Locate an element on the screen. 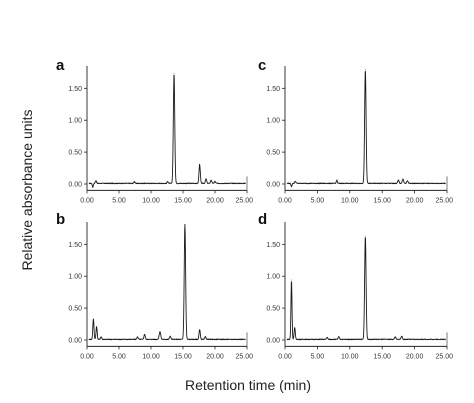 This screenshot has width=474, height=403. x-axis-title: Retention time (min) is located at coordinates (248, 385).